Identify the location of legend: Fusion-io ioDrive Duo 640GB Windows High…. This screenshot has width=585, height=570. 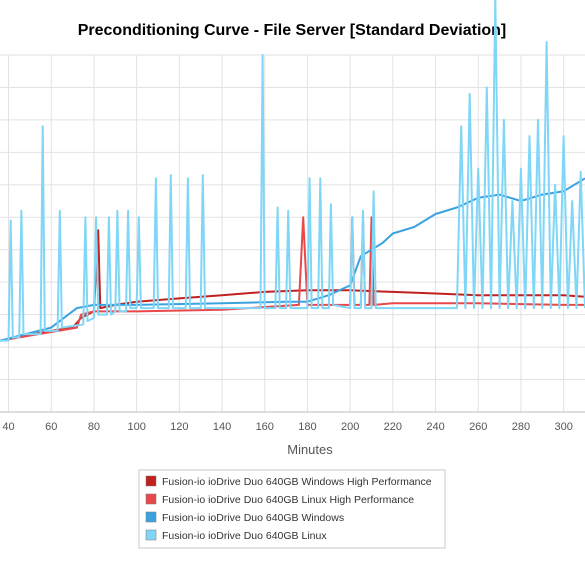
(292, 509).